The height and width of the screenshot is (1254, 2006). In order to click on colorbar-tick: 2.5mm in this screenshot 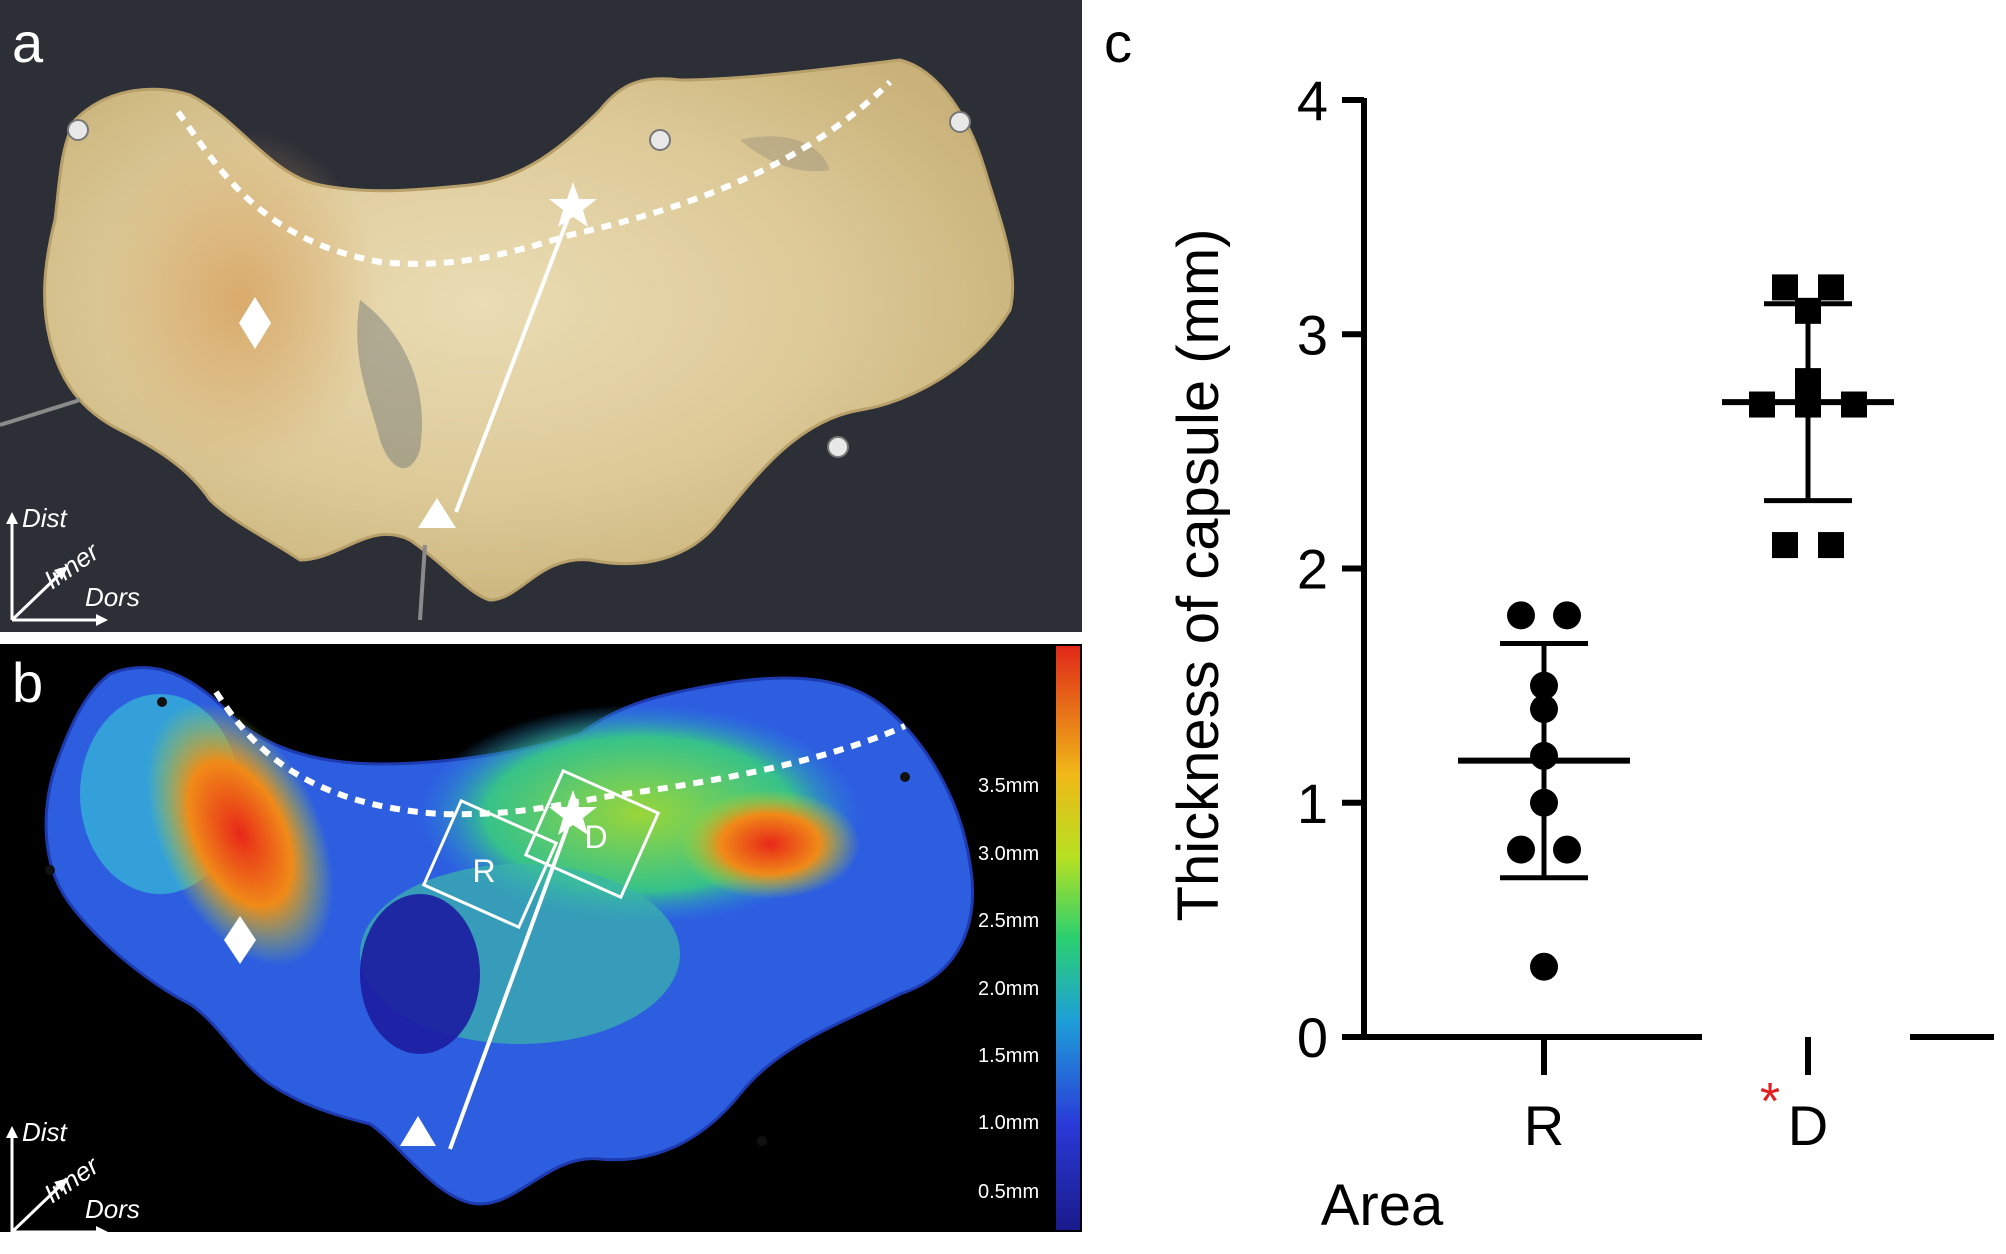, I will do `click(1008, 921)`.